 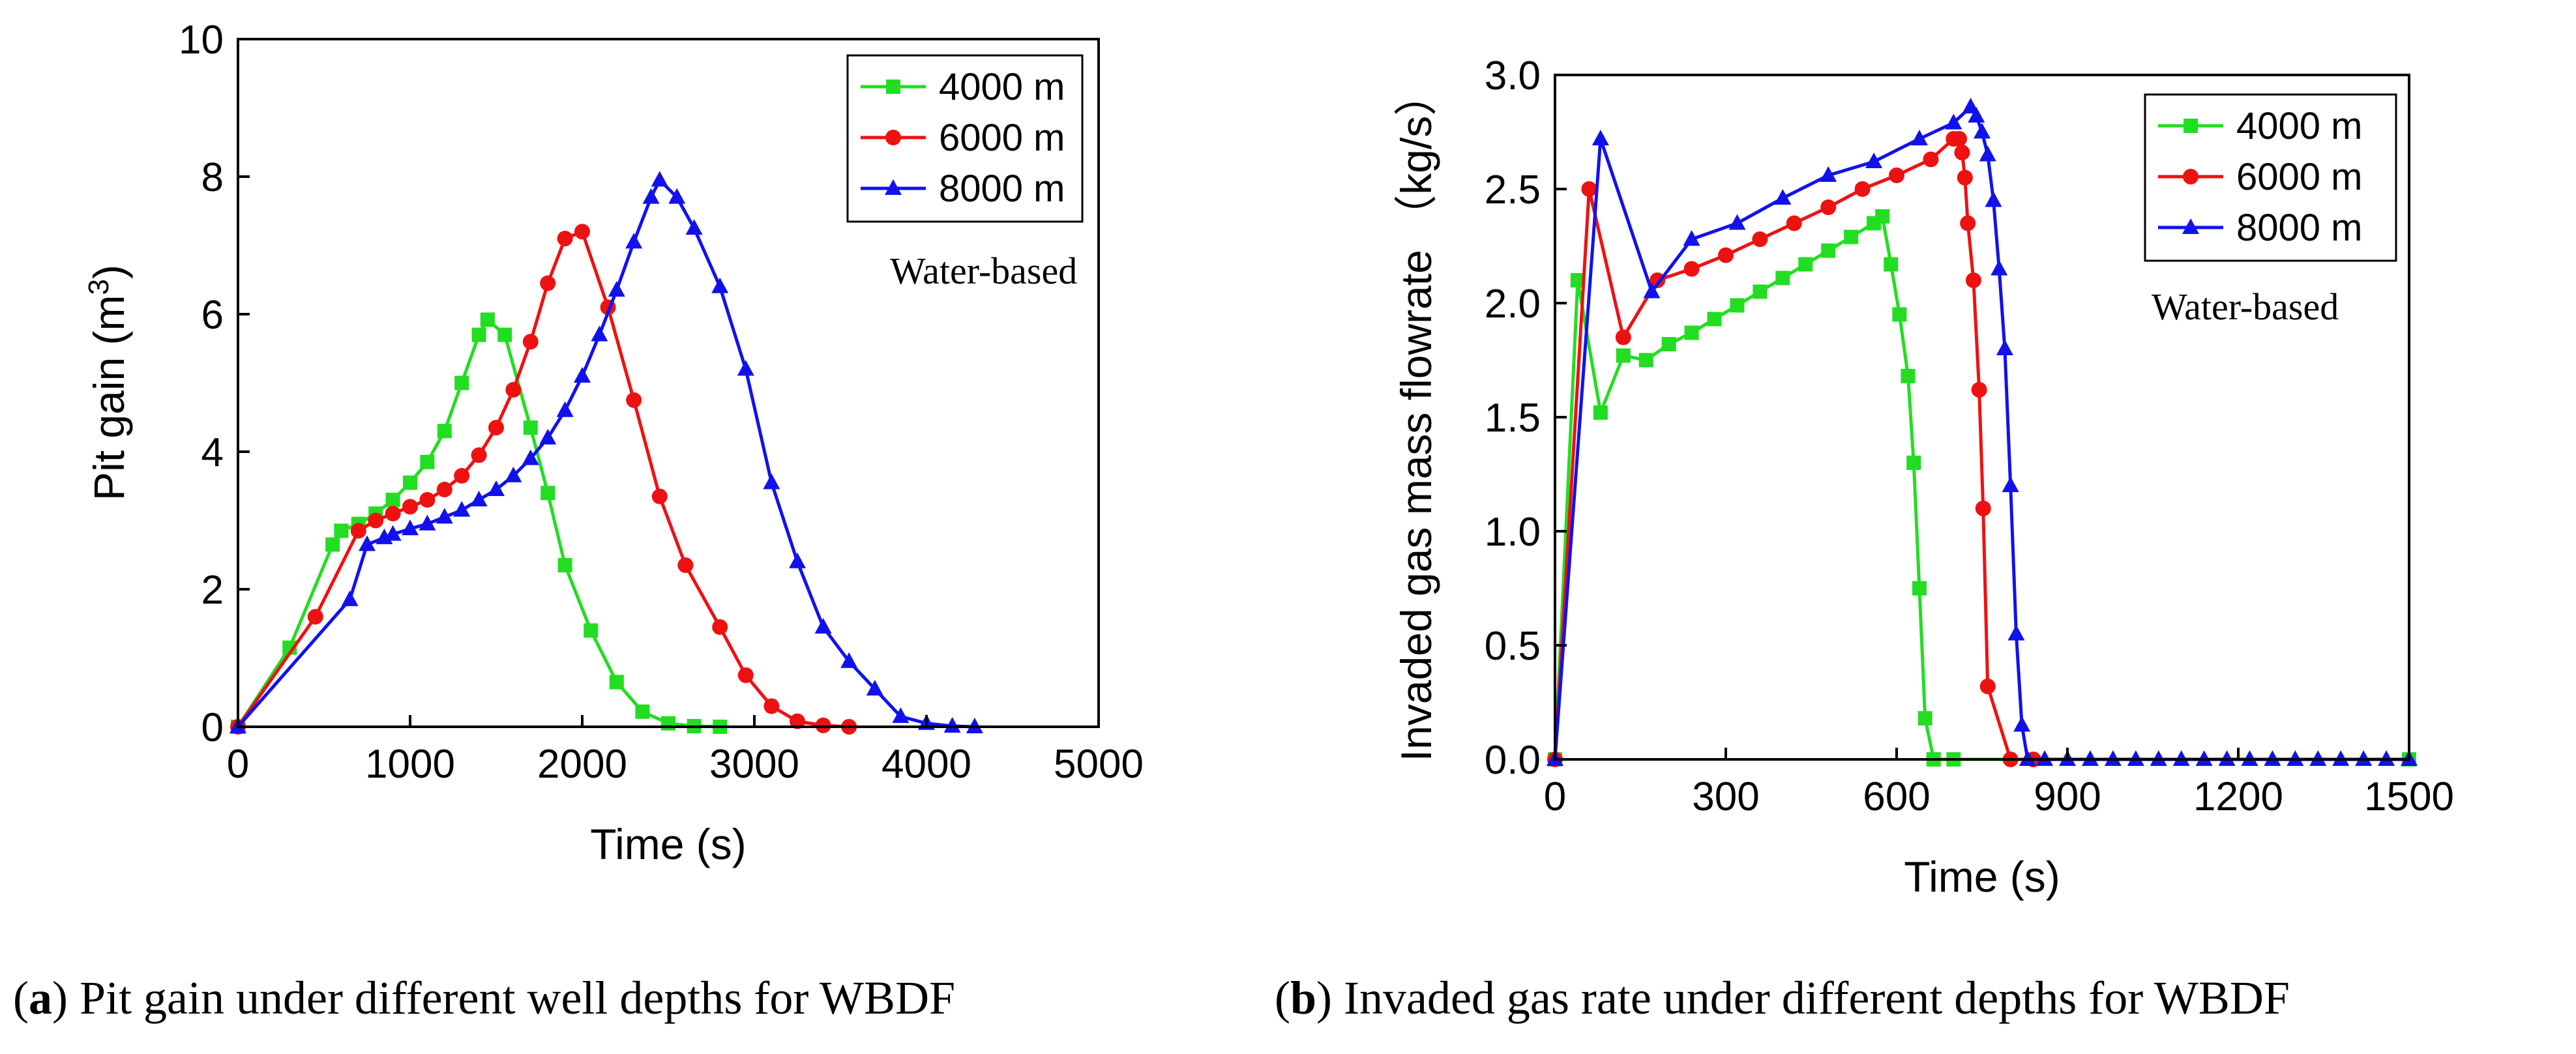 I want to click on chart-b-y-tick-label: 0.0, so click(x=1513, y=761).